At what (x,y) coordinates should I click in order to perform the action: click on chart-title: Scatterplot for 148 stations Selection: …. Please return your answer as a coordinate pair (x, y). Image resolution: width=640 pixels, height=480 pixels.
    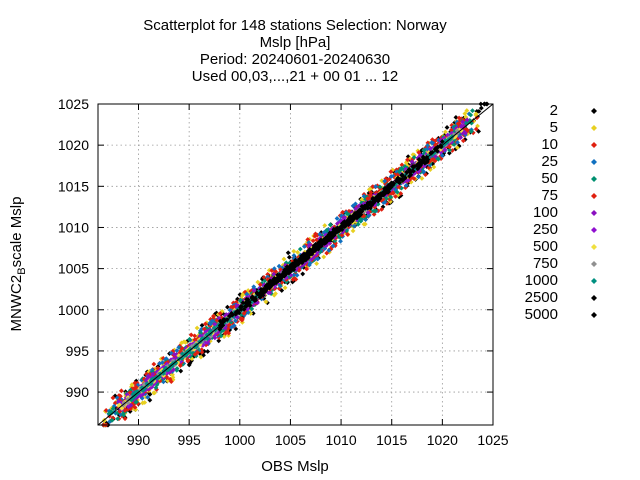
    Looking at the image, I should click on (295, 51).